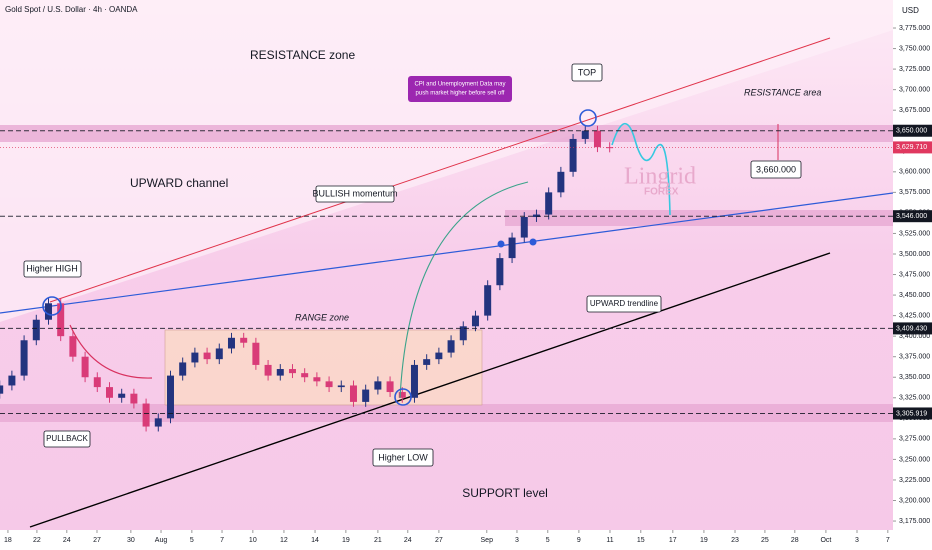 The height and width of the screenshot is (550, 932). I want to click on y-tick-label: 3,325.000, so click(914, 398).